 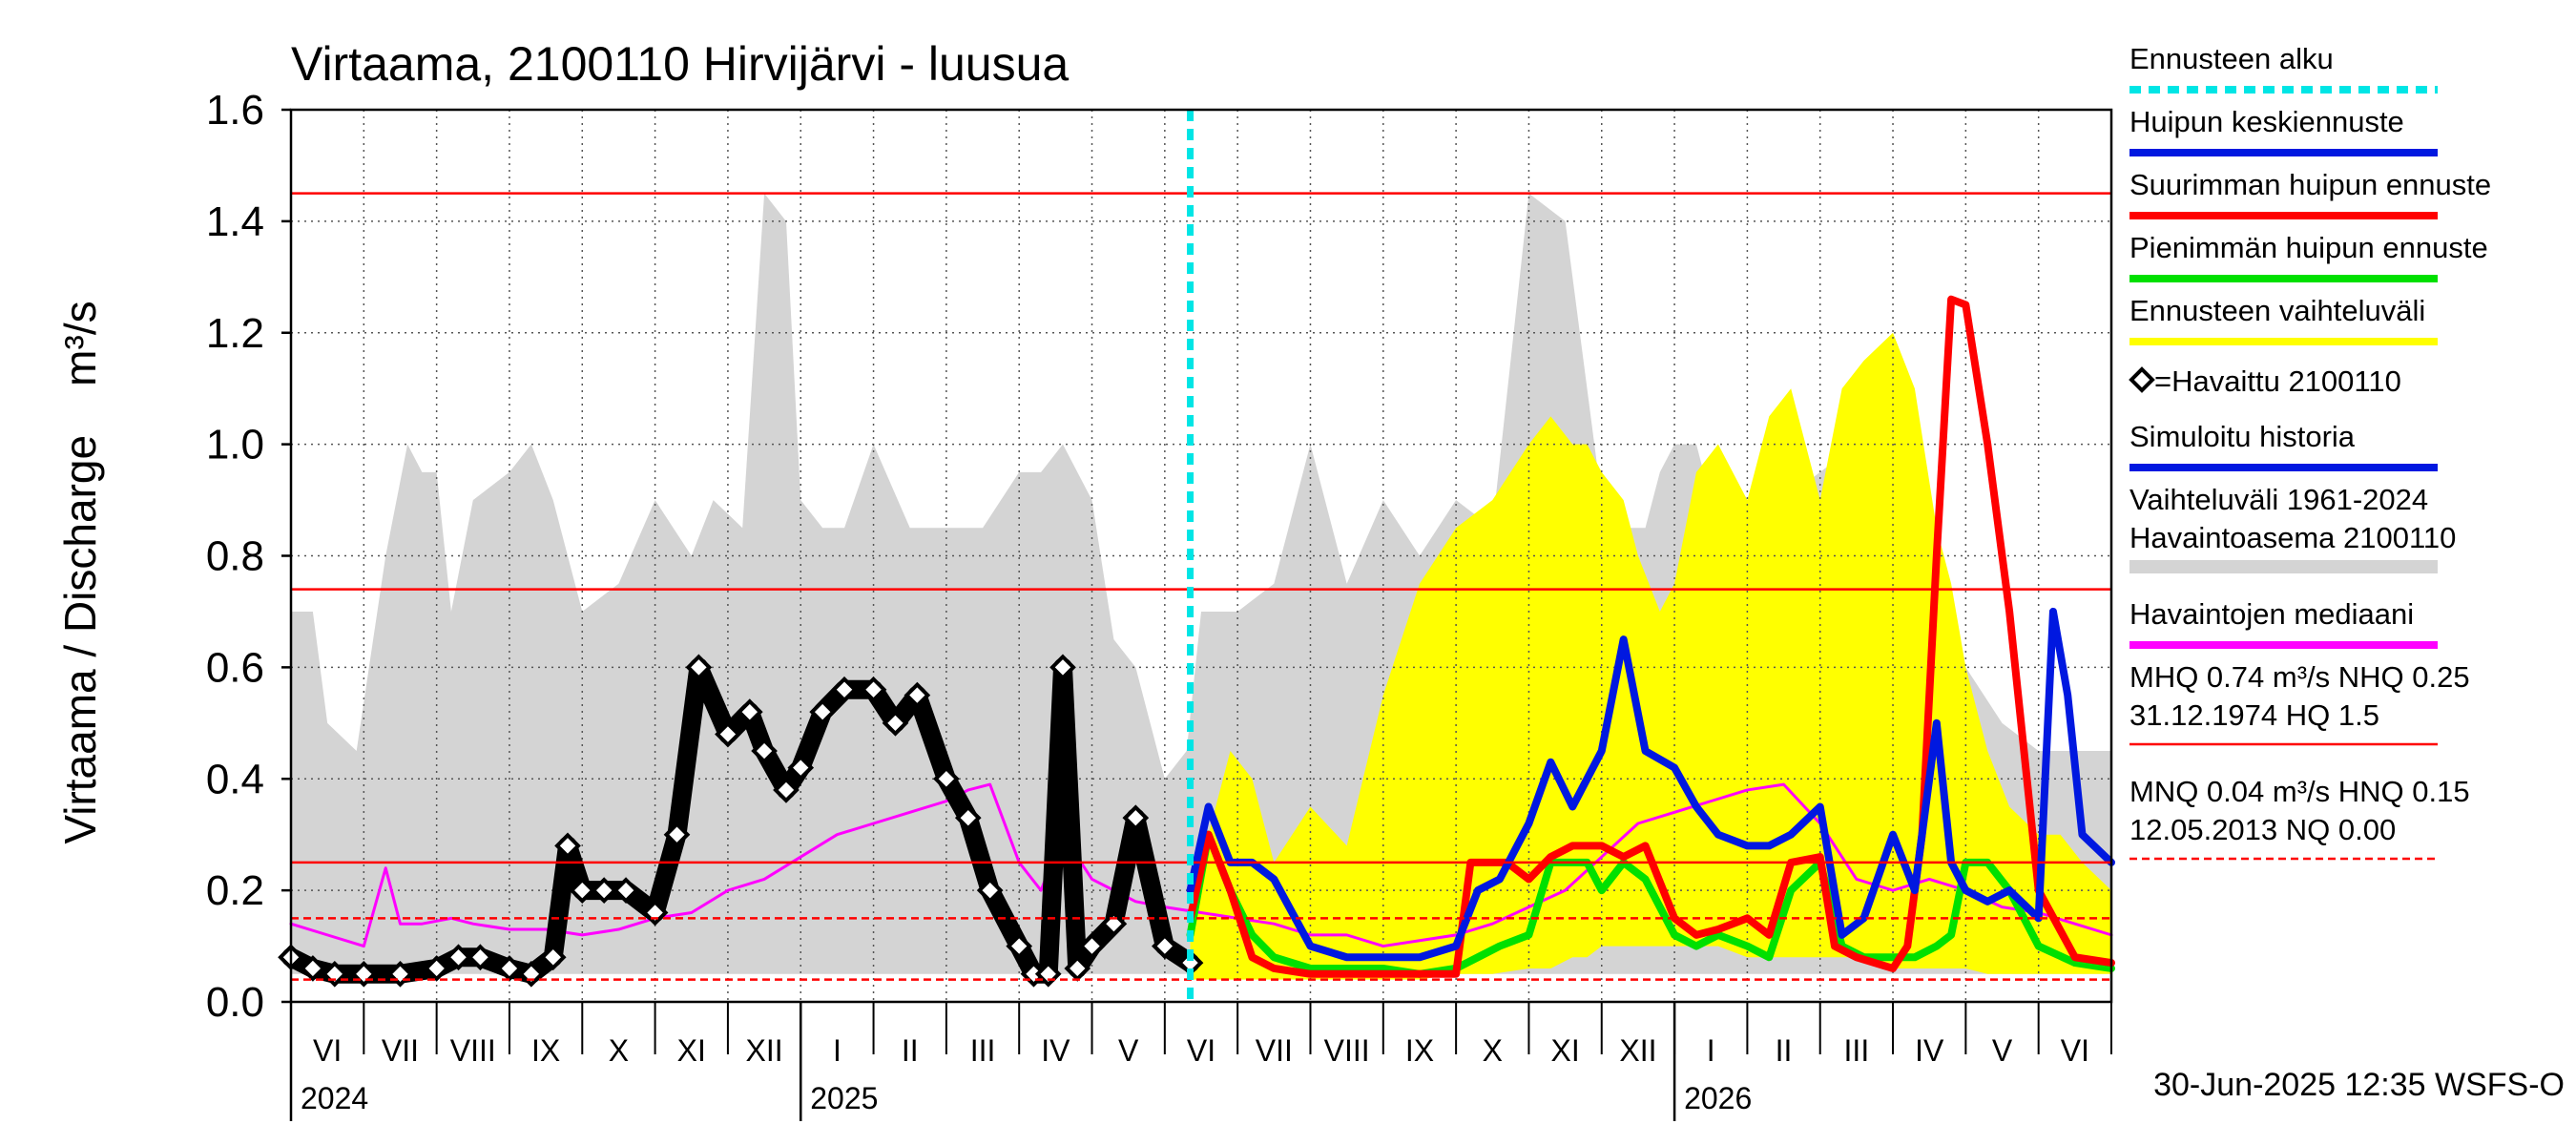 I want to click on year-label: 2024, so click(x=334, y=1098).